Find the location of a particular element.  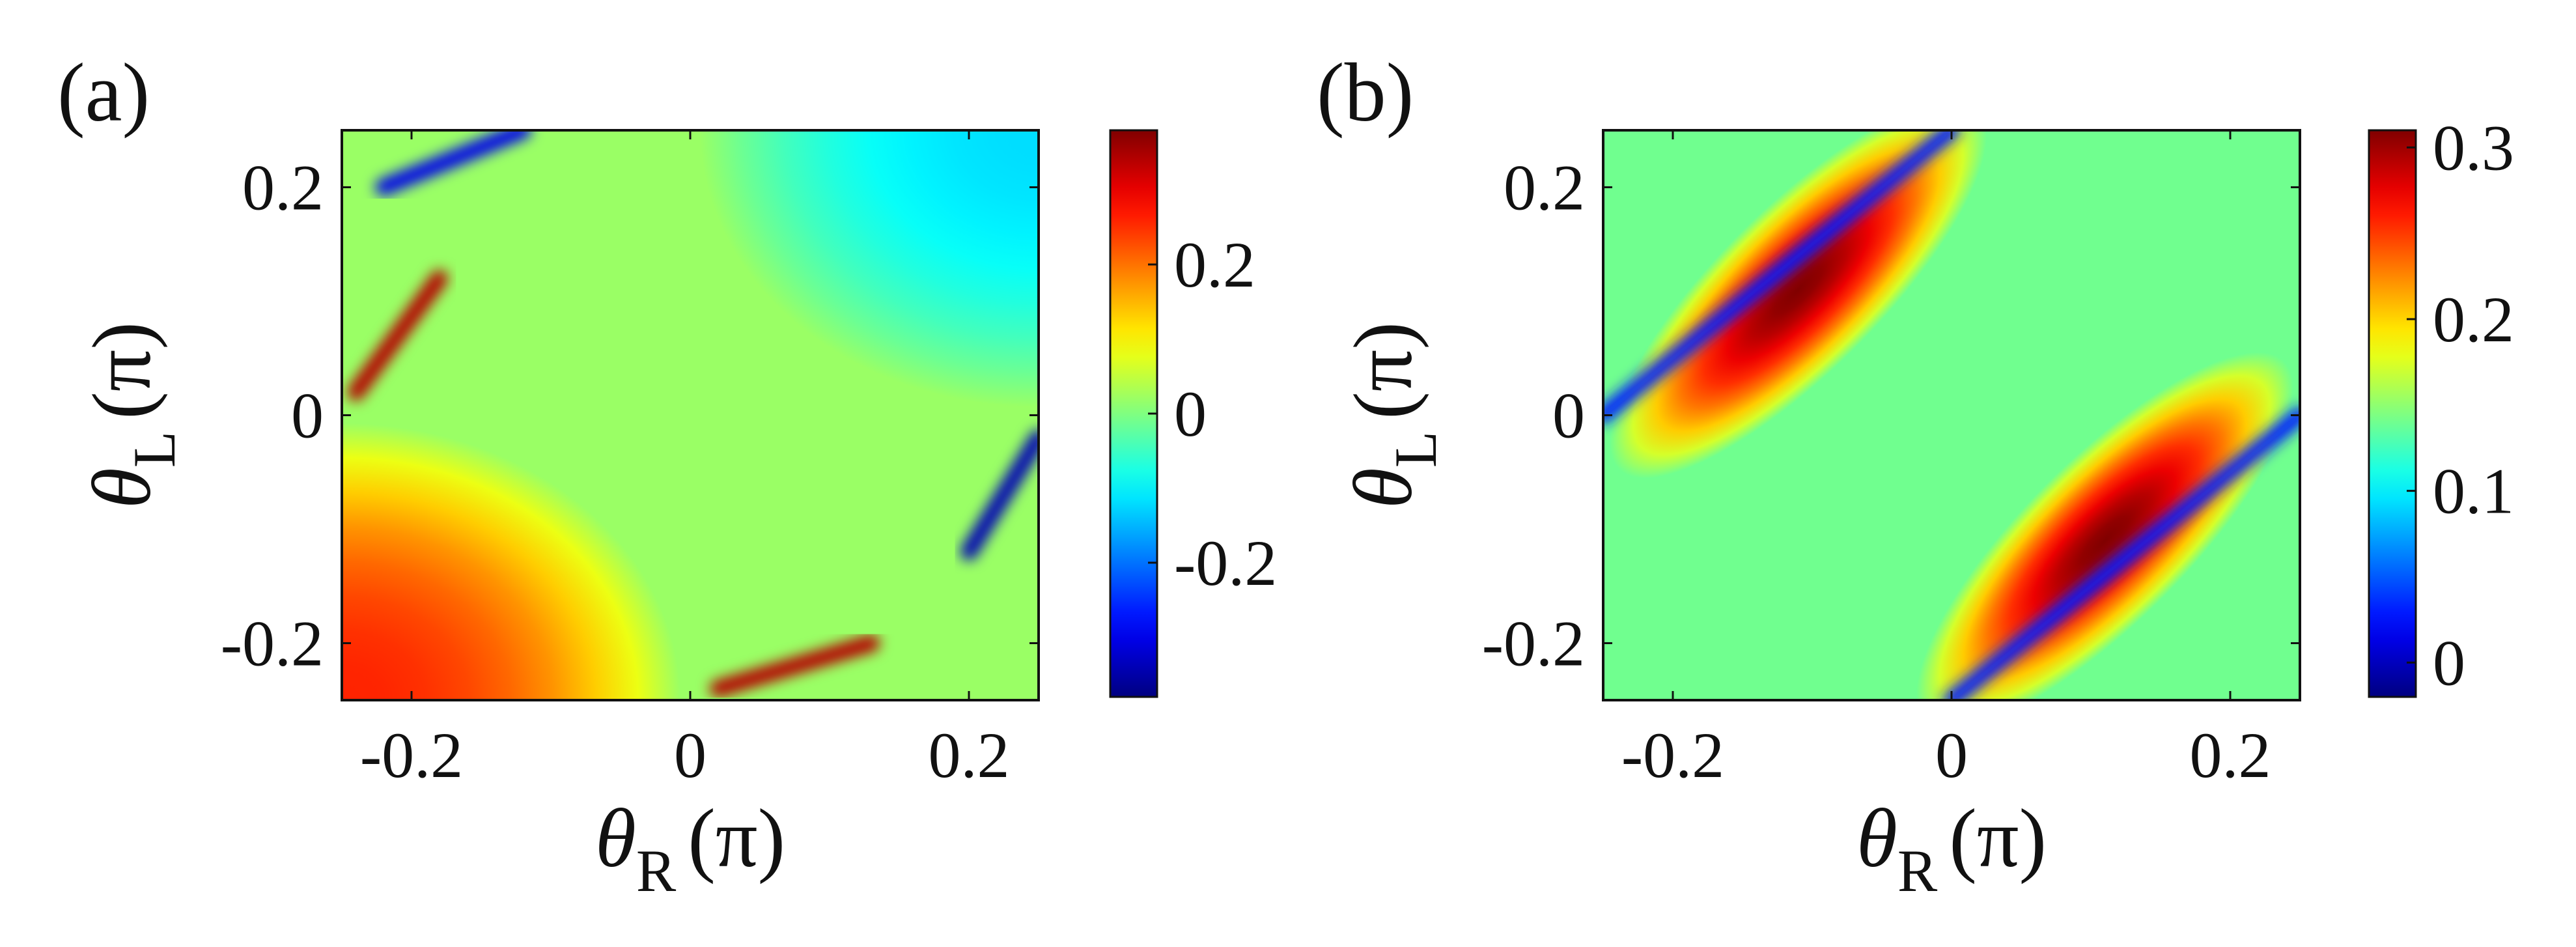

colorbar-tick-label: 0.1 is located at coordinates (2473, 491).